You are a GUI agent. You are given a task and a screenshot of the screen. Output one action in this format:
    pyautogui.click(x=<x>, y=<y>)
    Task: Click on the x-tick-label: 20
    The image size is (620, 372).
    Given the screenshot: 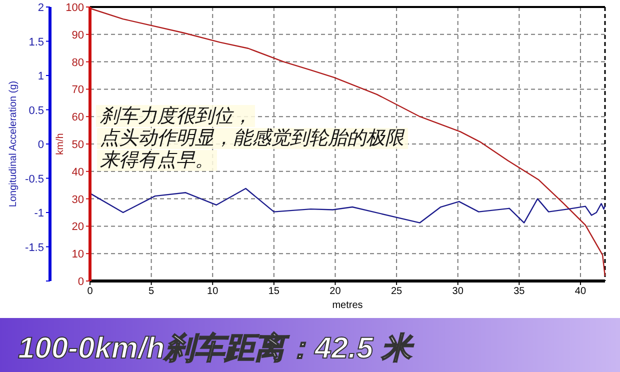 What is the action you would take?
    pyautogui.click(x=336, y=291)
    